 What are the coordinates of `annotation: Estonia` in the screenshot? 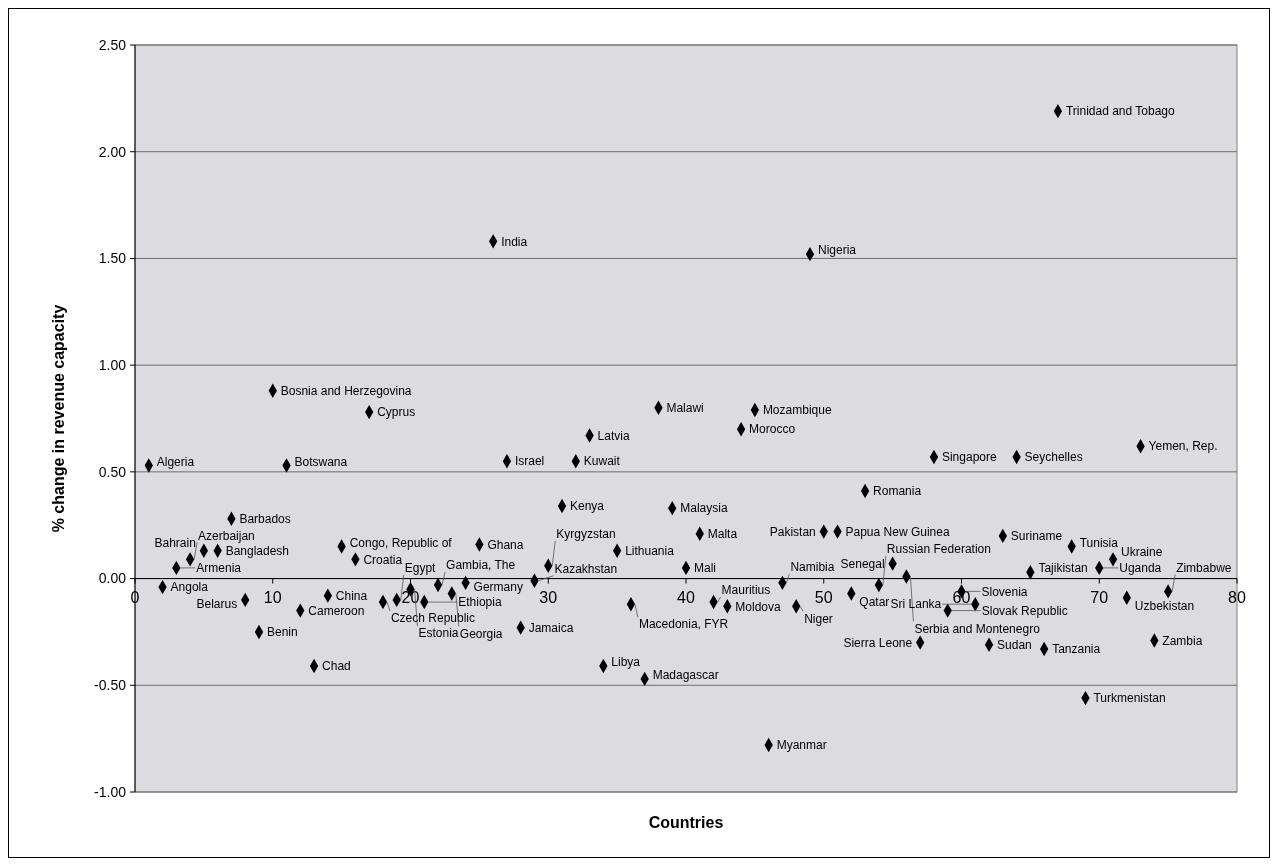 It's located at (438, 633).